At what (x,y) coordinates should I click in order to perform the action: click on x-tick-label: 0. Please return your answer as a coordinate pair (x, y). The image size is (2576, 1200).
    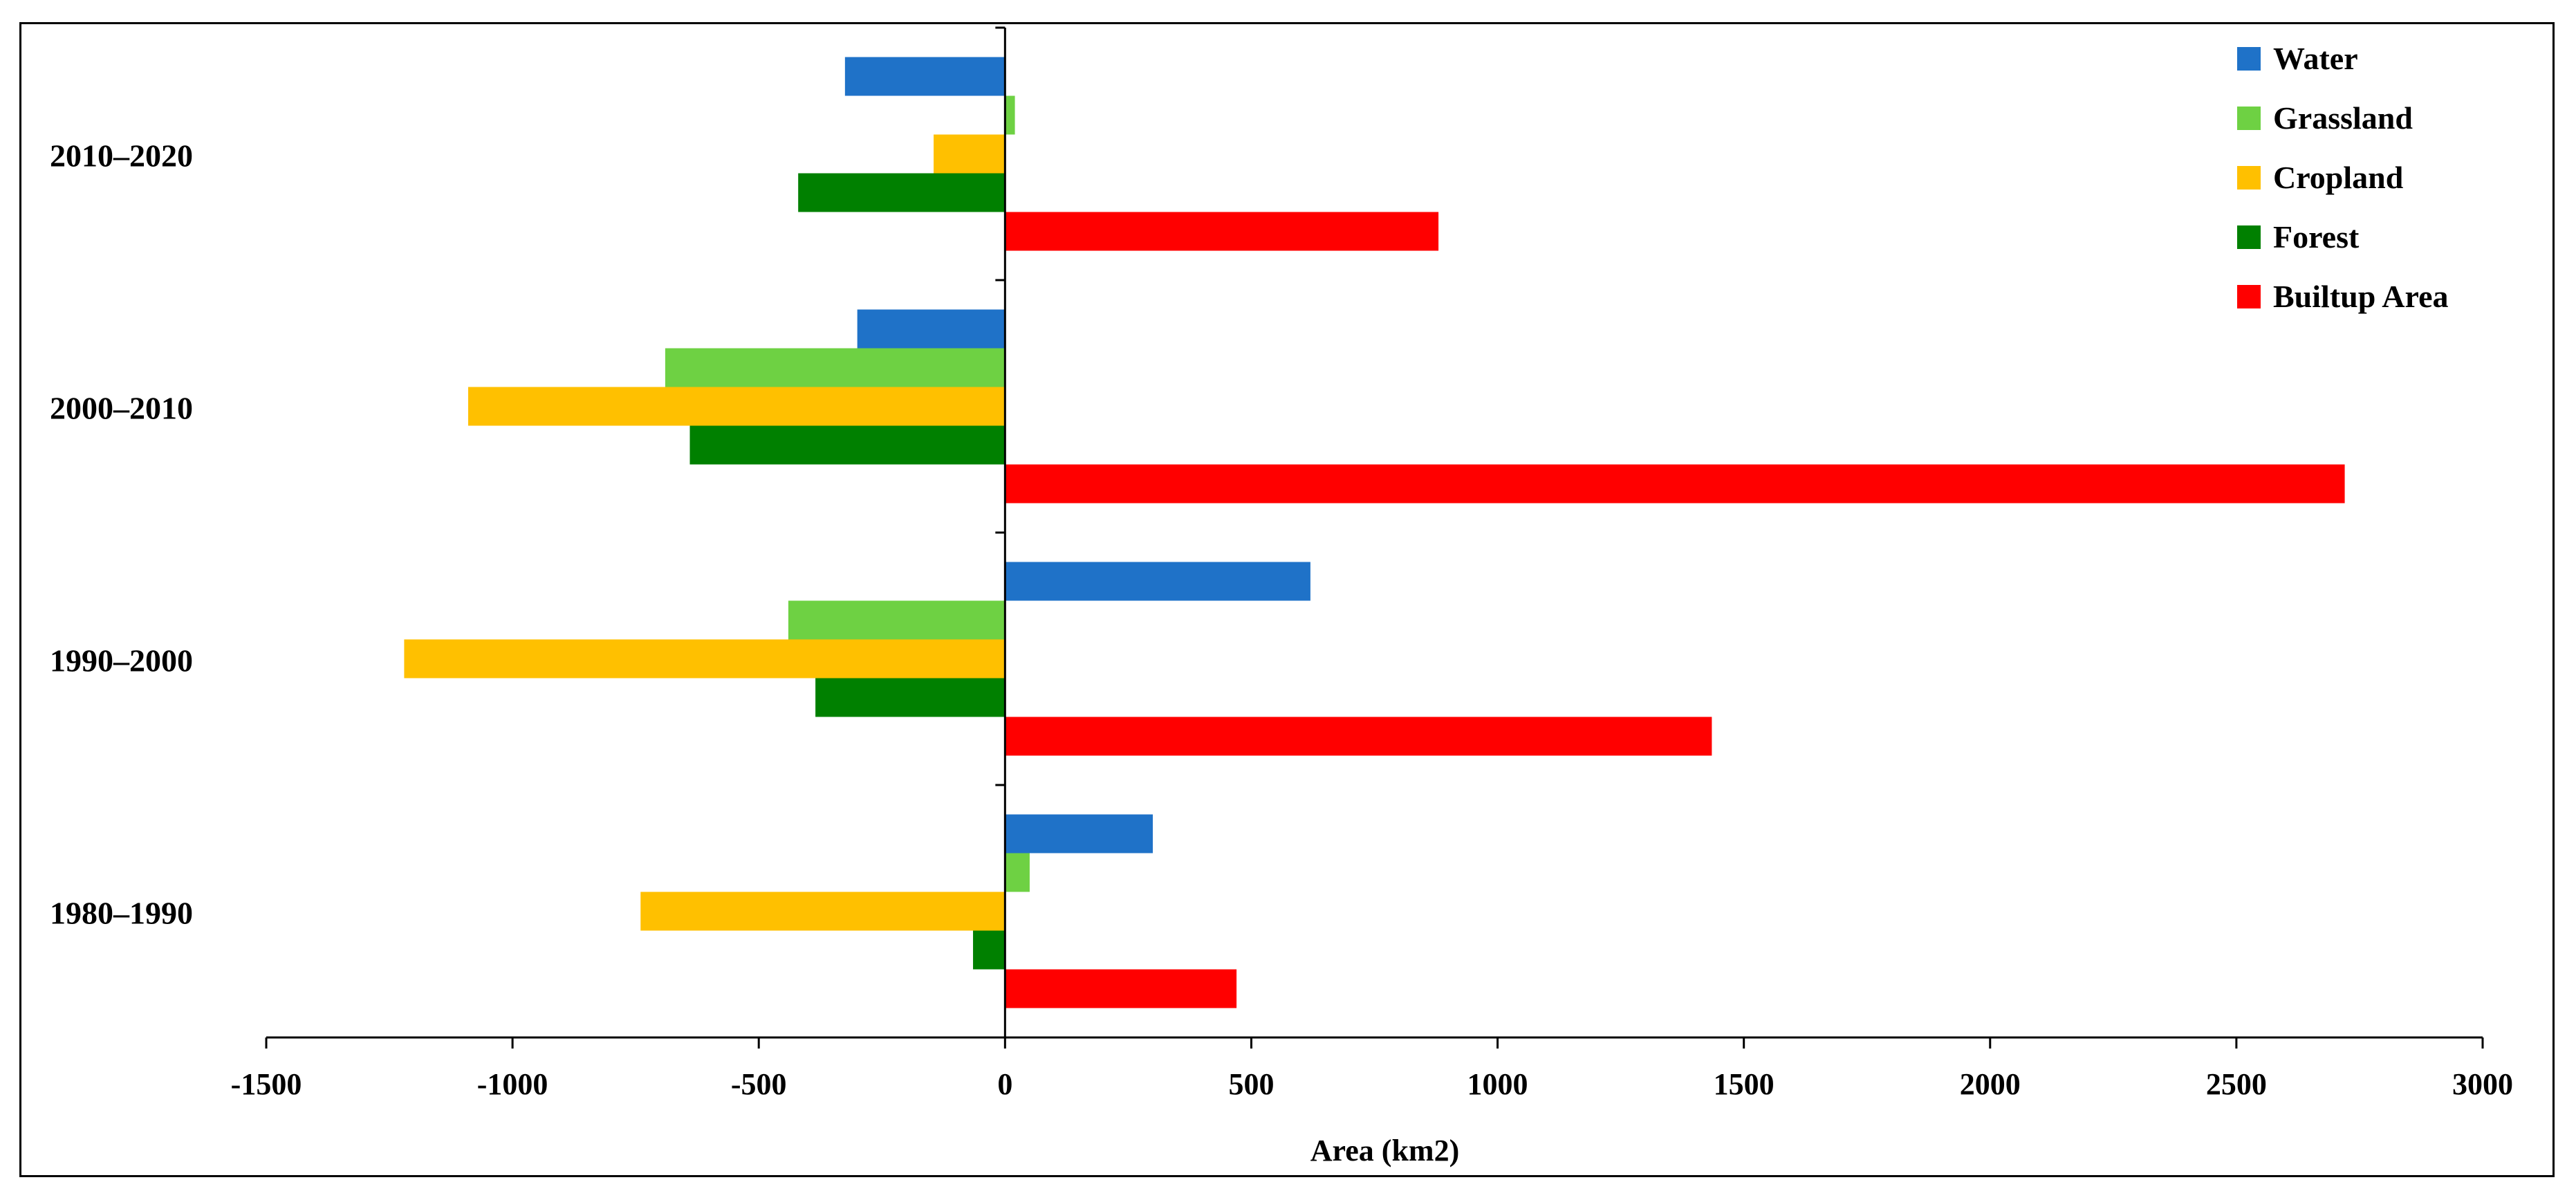
    Looking at the image, I should click on (1005, 1084).